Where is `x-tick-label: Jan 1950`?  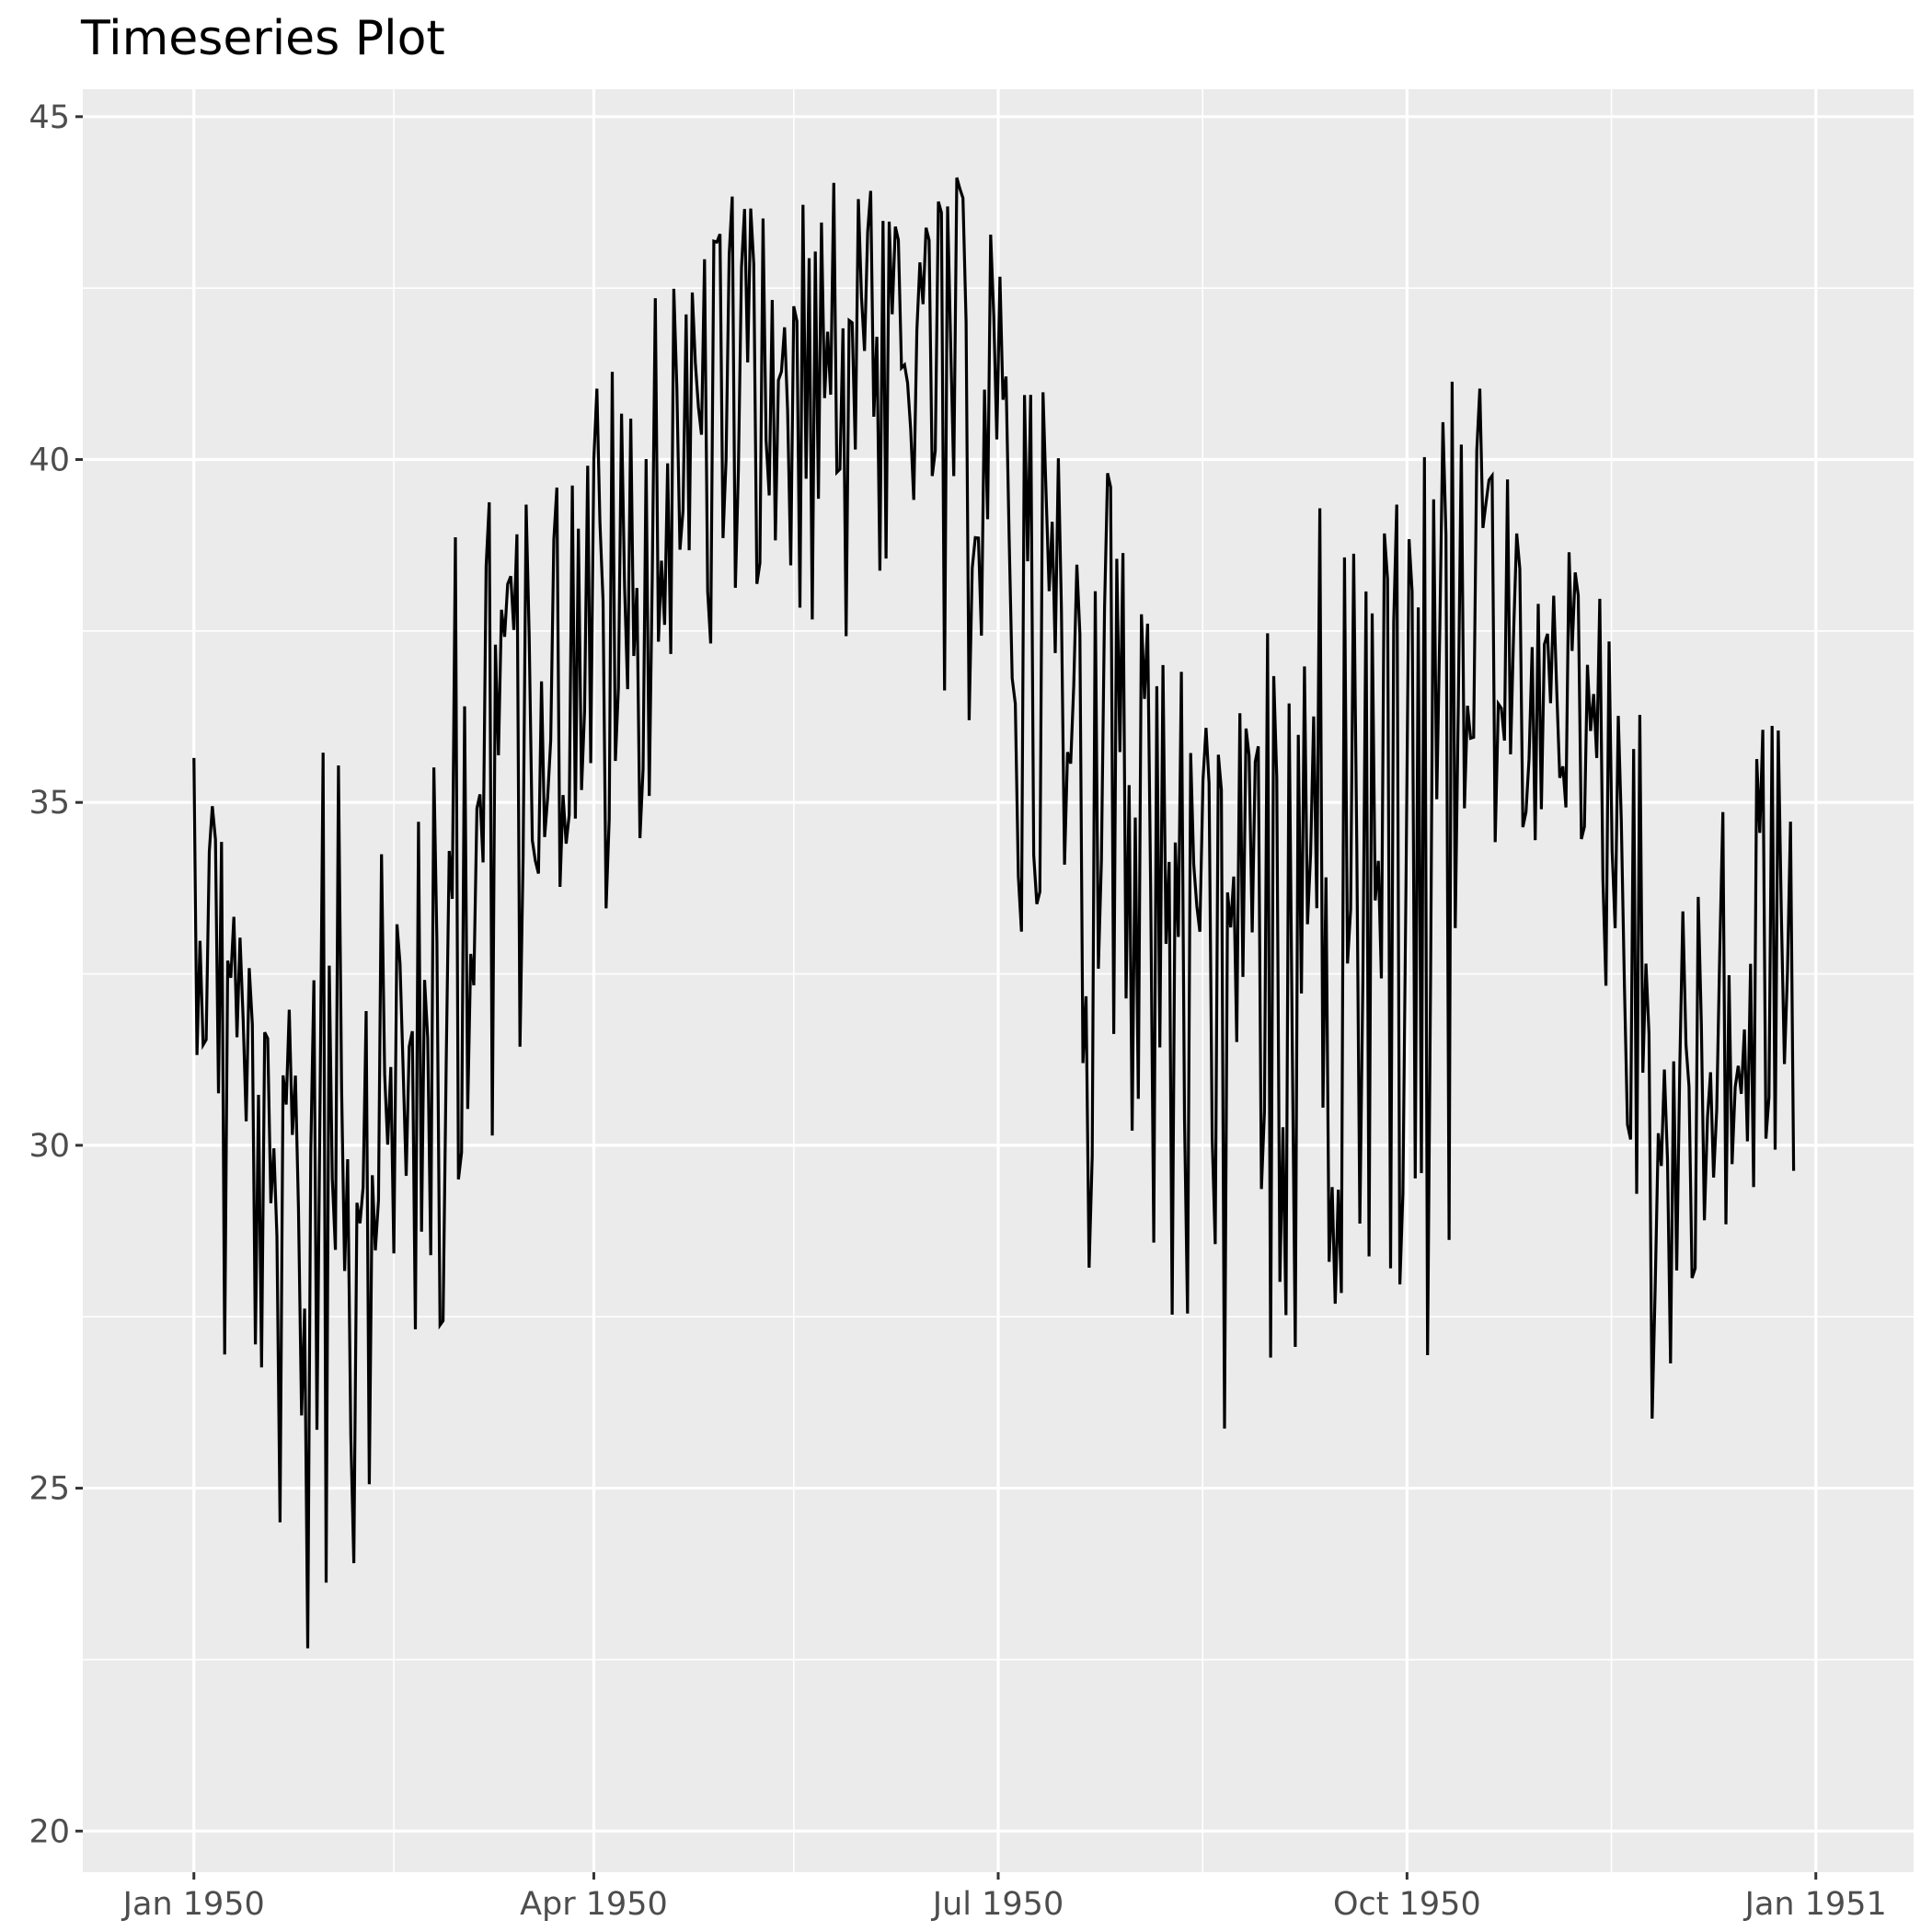
x-tick-label: Jan 1950 is located at coordinates (193, 1905).